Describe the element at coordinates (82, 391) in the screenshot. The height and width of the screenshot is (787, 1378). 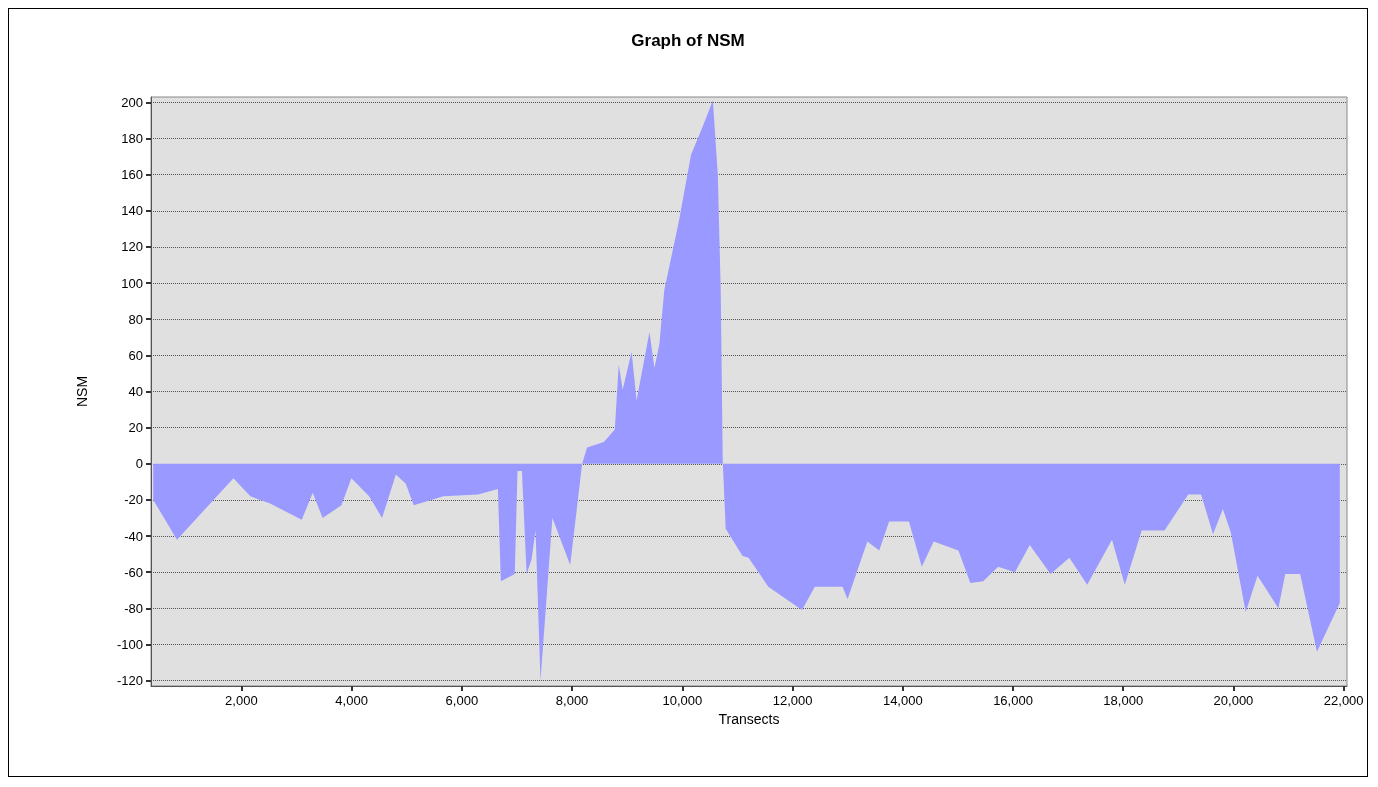
I see `y-axis-title: NSM` at that location.